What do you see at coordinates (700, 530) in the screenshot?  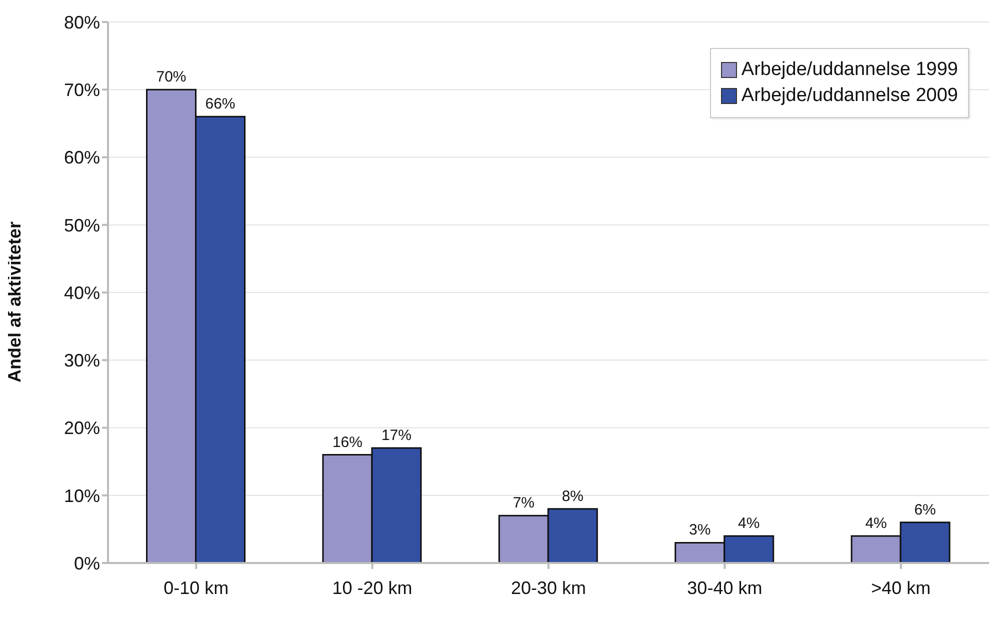 I see `data-label: 3%` at bounding box center [700, 530].